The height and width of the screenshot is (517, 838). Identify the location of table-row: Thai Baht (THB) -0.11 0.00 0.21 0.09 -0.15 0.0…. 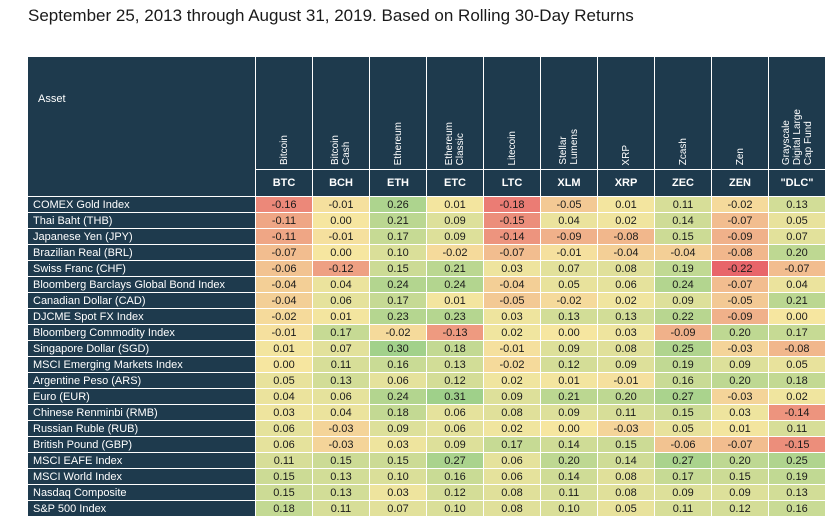
(426, 220).